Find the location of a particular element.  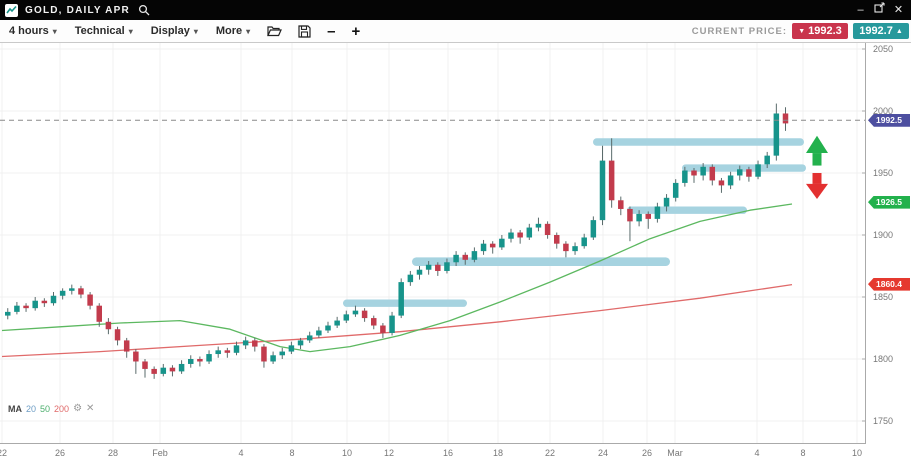

y-axis-tick: 1850 is located at coordinates (883, 297).